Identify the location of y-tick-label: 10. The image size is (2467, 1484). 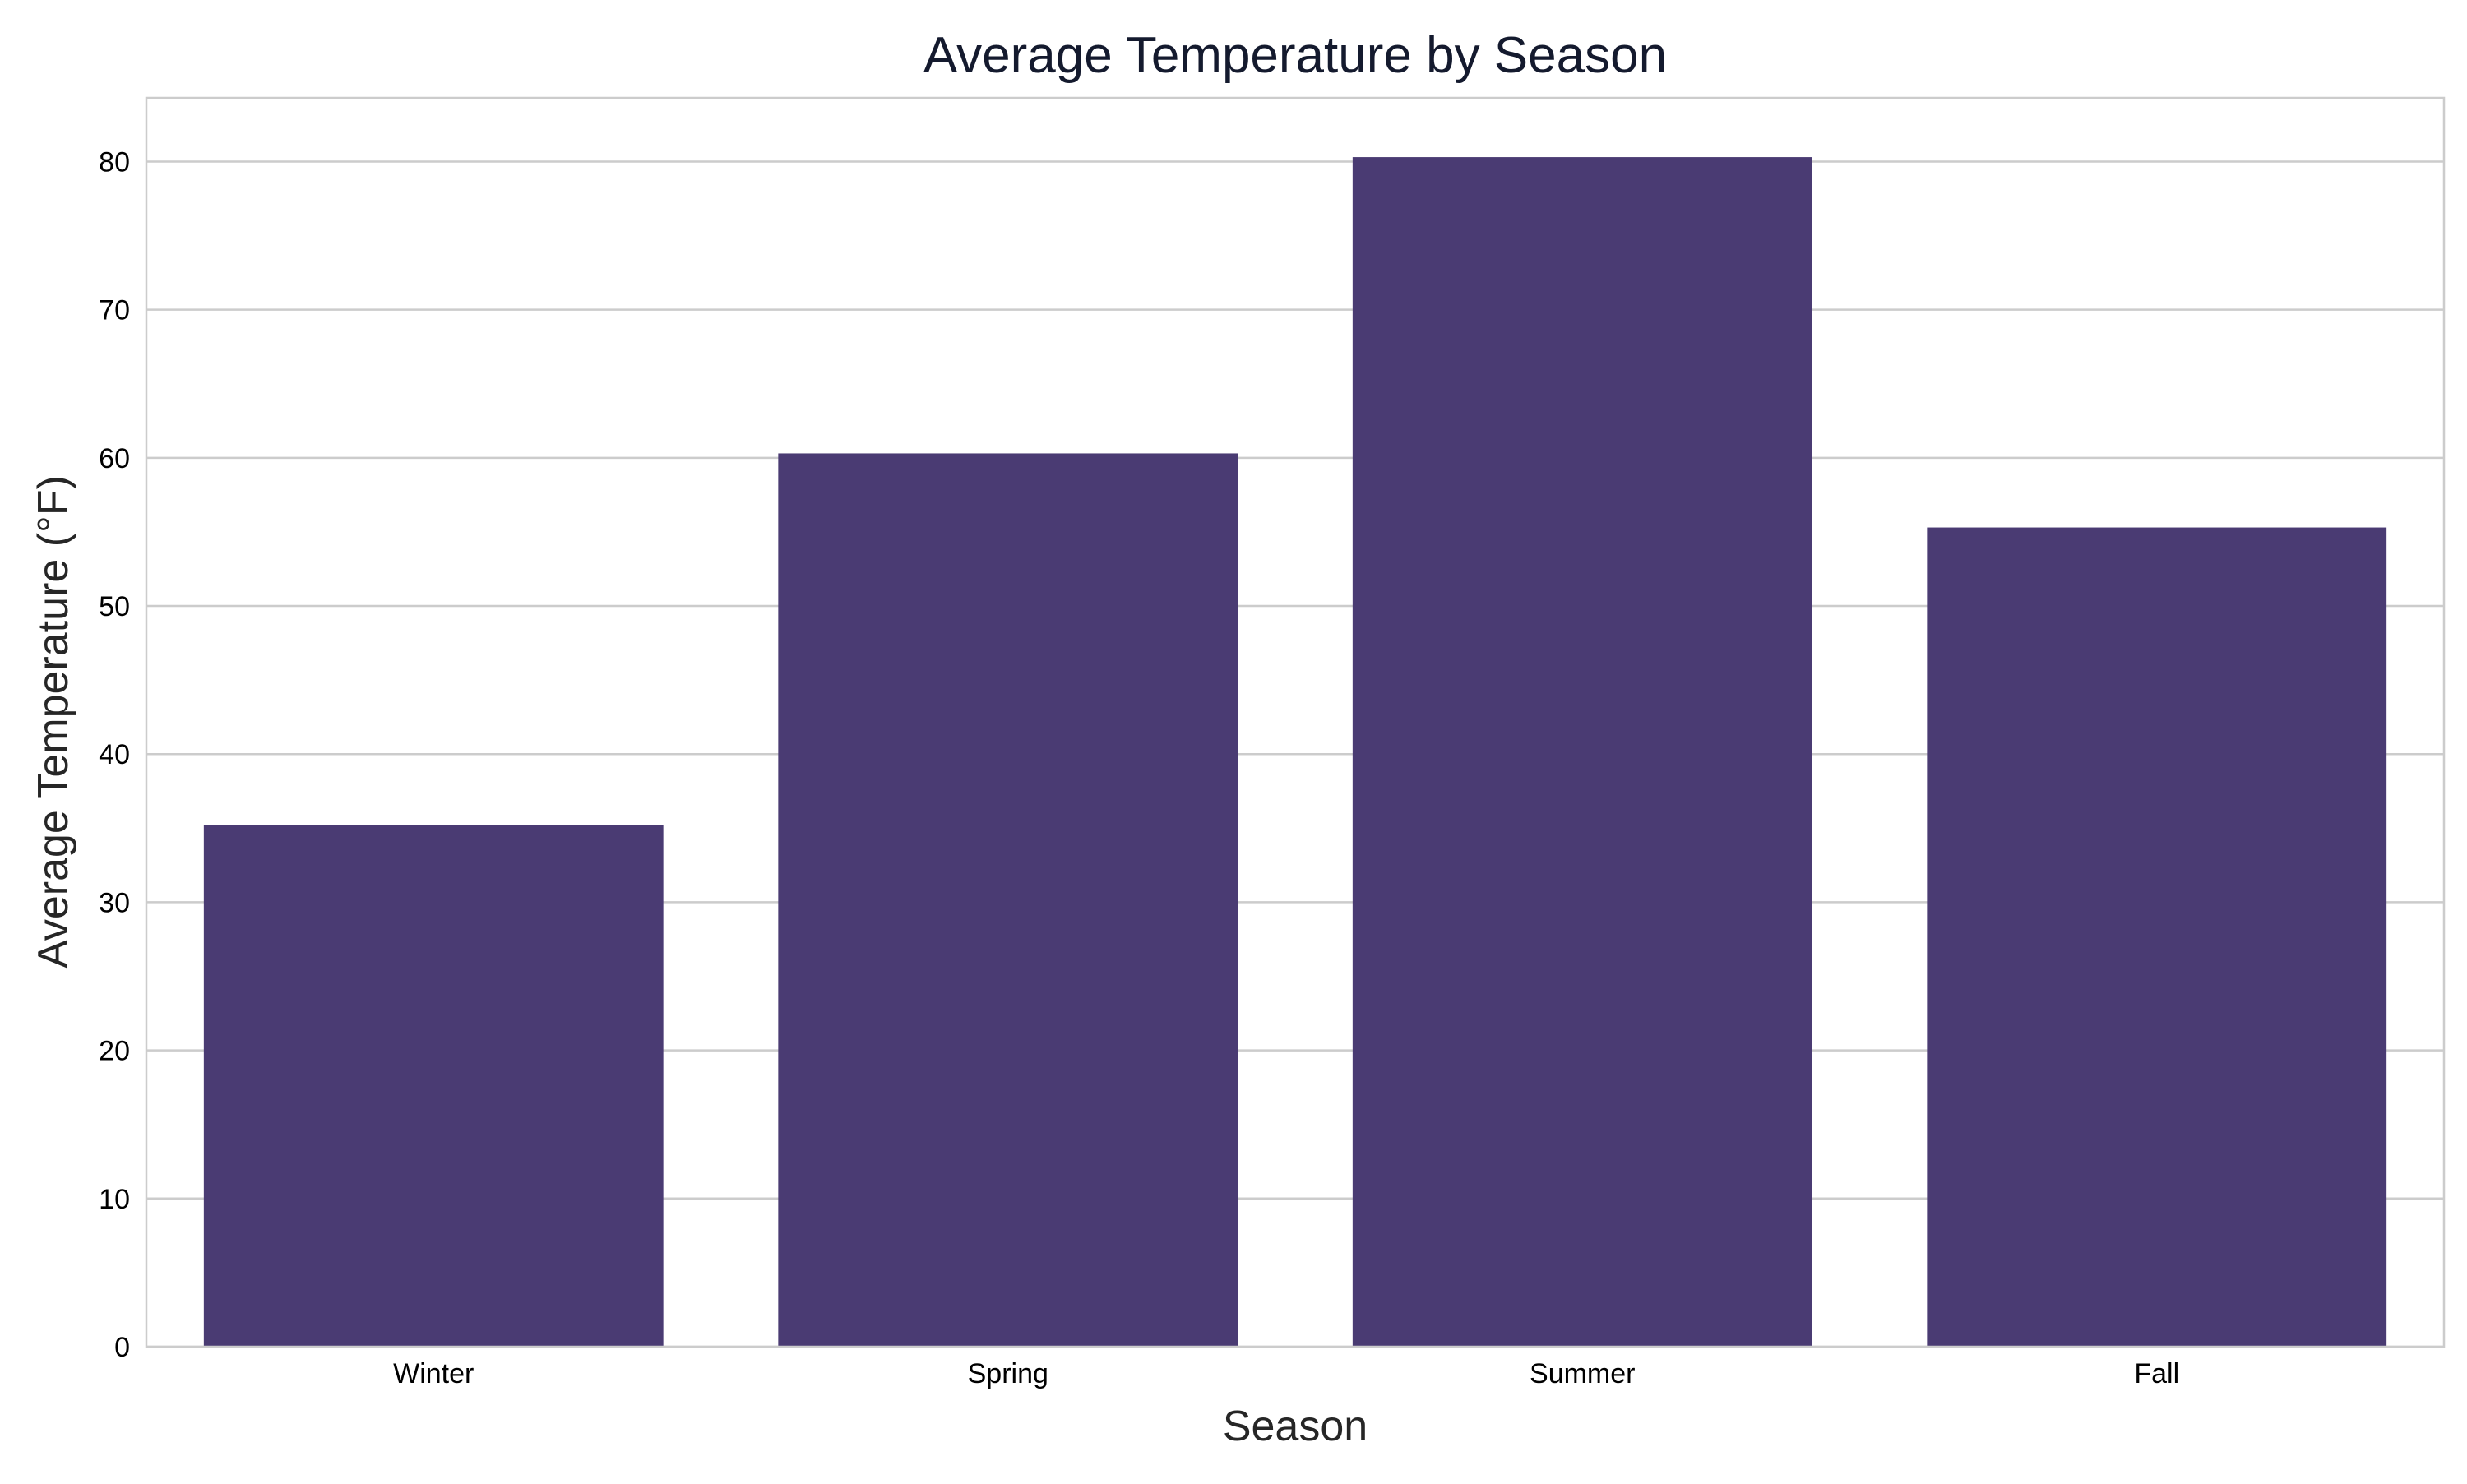
(115, 1199).